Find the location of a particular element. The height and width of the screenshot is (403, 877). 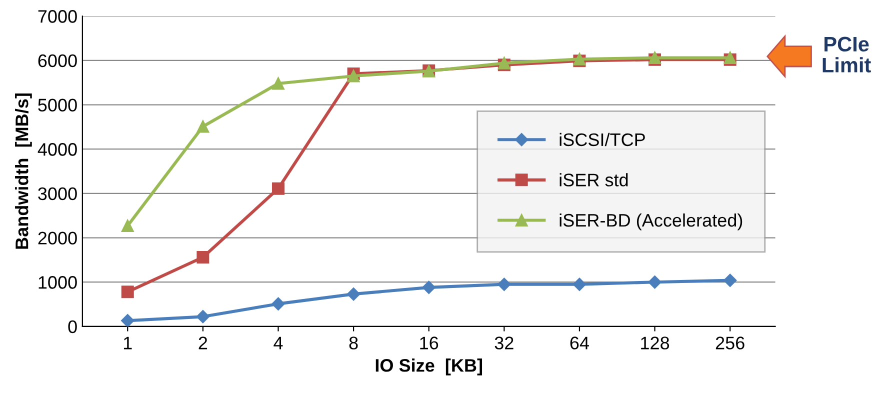

y-tick-label: 0 is located at coordinates (72, 327).